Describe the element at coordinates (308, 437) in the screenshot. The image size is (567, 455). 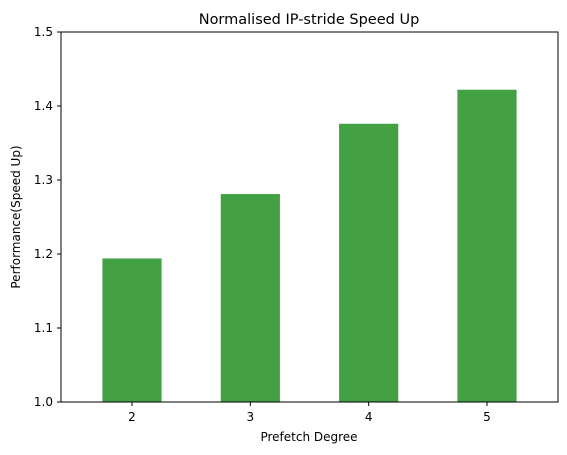
I see `x-axis-label: Prefetch Degree` at that location.